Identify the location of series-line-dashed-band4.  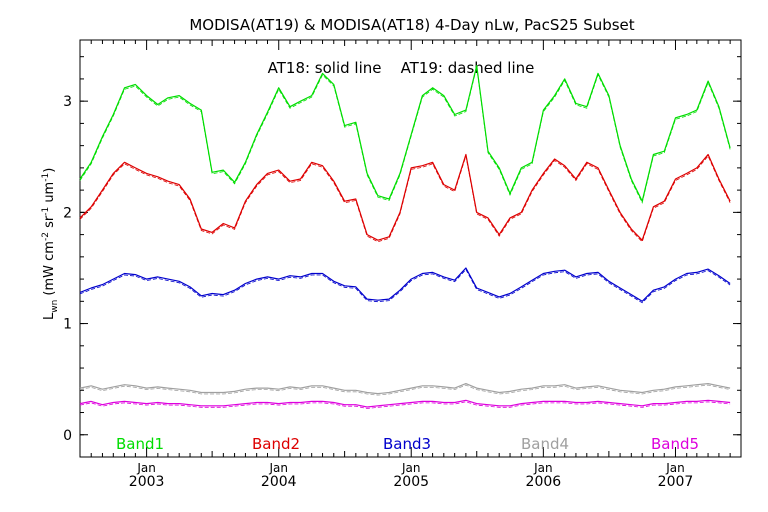
(405, 390).